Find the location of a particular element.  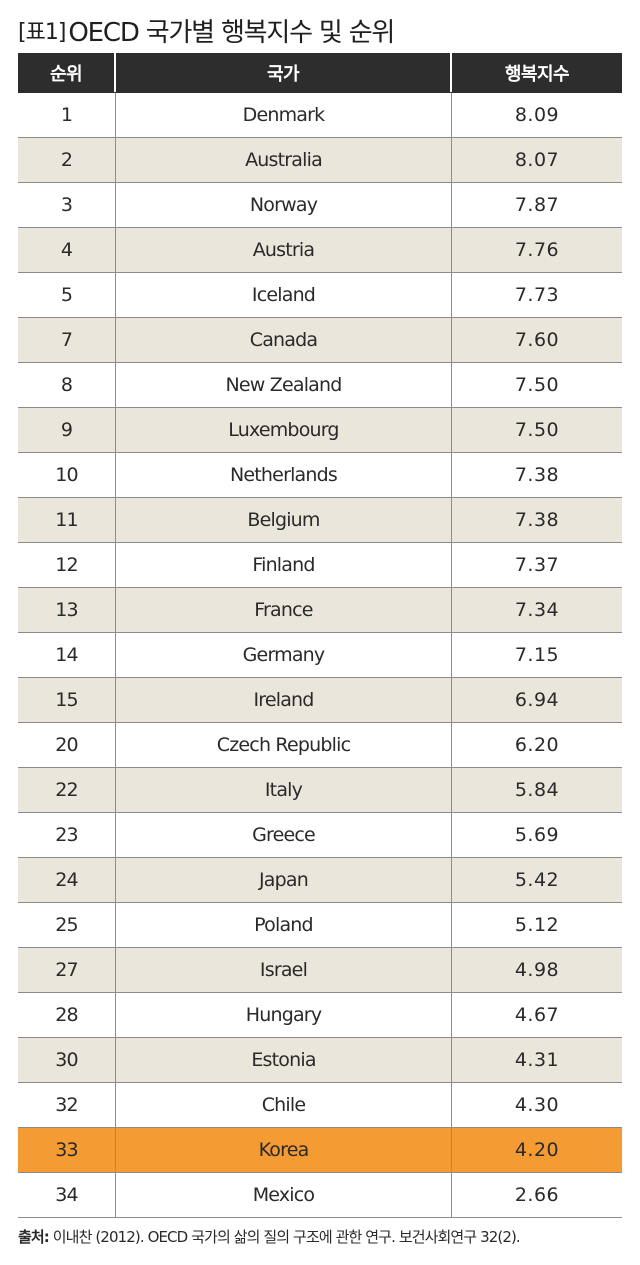

country-cell: Denmark is located at coordinates (284, 115).